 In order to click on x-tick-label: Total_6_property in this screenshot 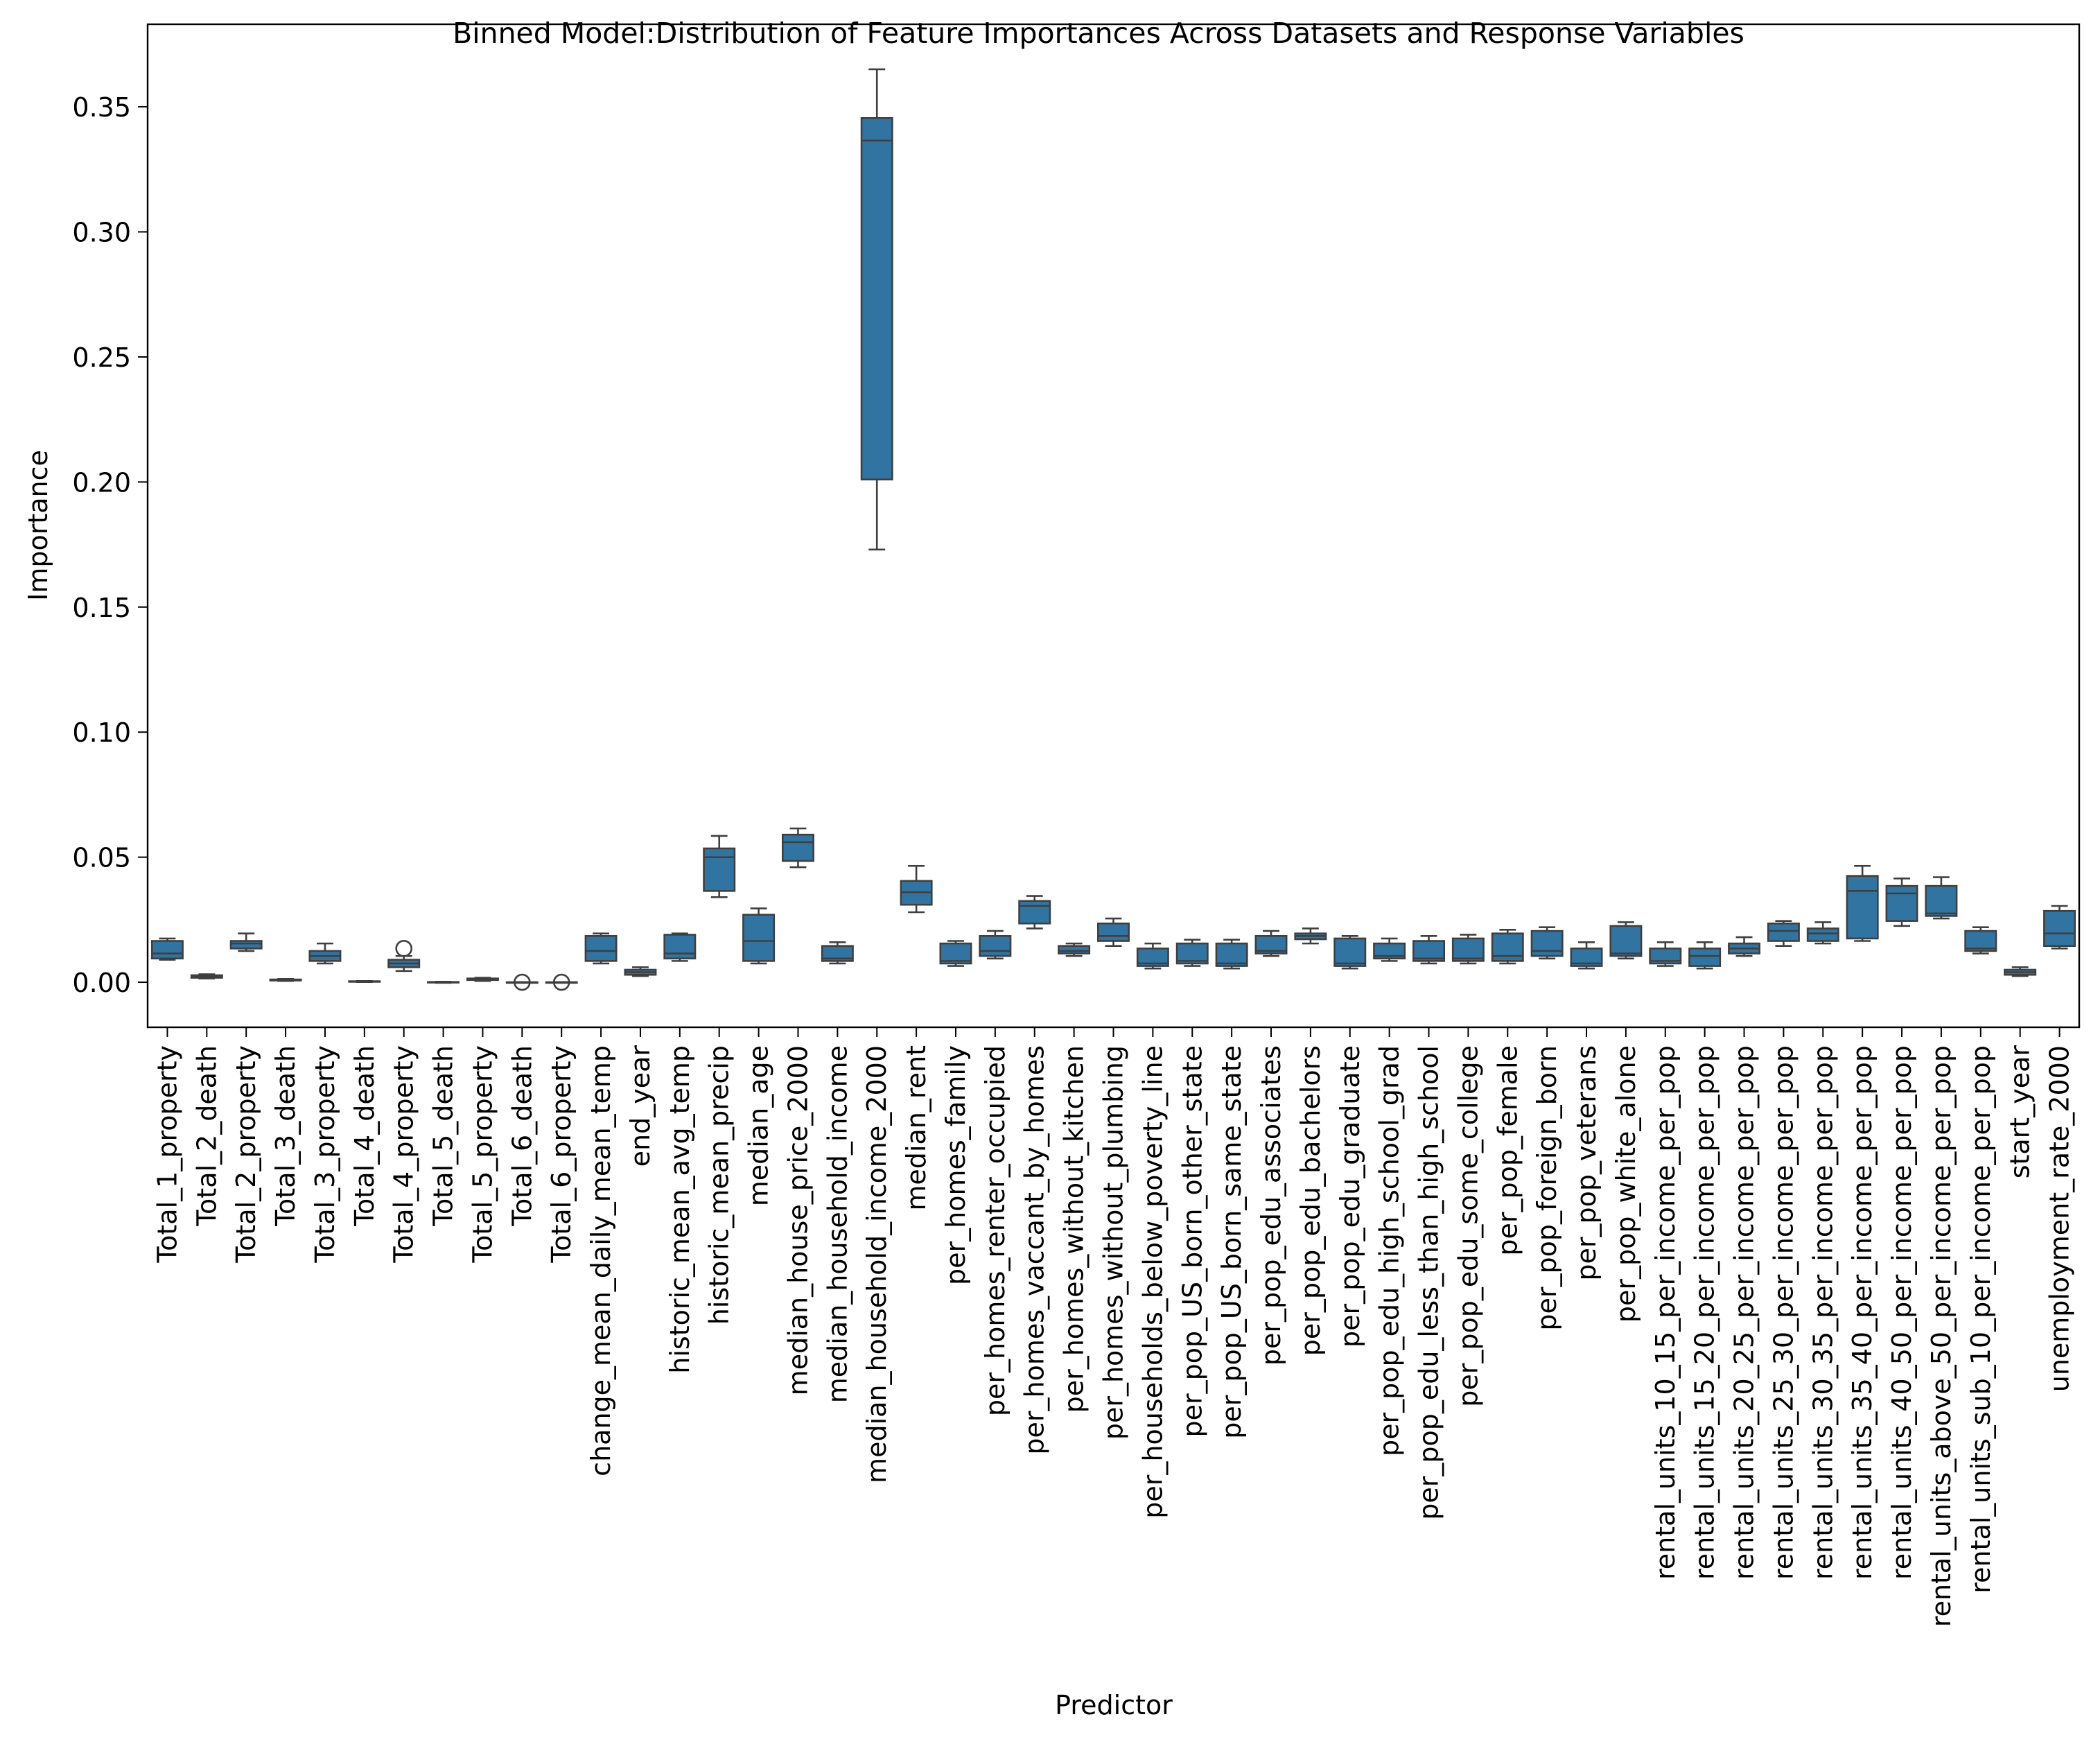, I will do `click(561, 1154)`.